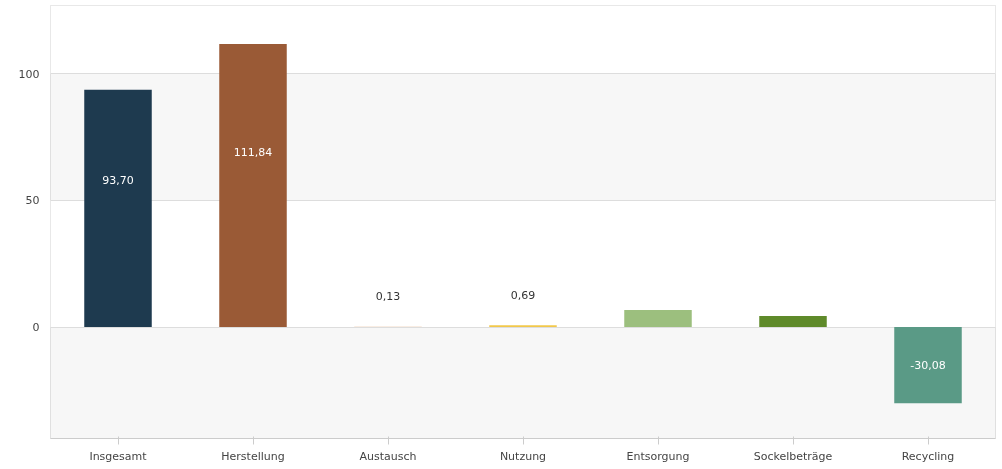  Describe the element at coordinates (32, 201) in the screenshot. I see `y-tick-label: 50` at that location.